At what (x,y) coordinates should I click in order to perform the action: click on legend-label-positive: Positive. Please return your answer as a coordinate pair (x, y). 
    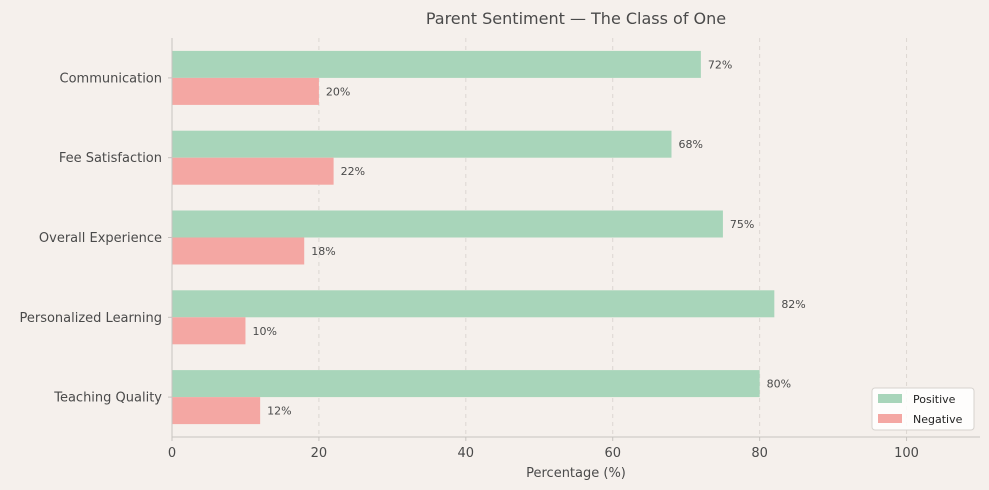
    Looking at the image, I should click on (934, 399).